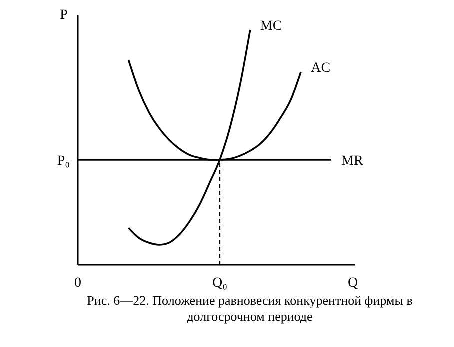  What do you see at coordinates (321, 68) in the screenshot?
I see `series-label: AC` at bounding box center [321, 68].